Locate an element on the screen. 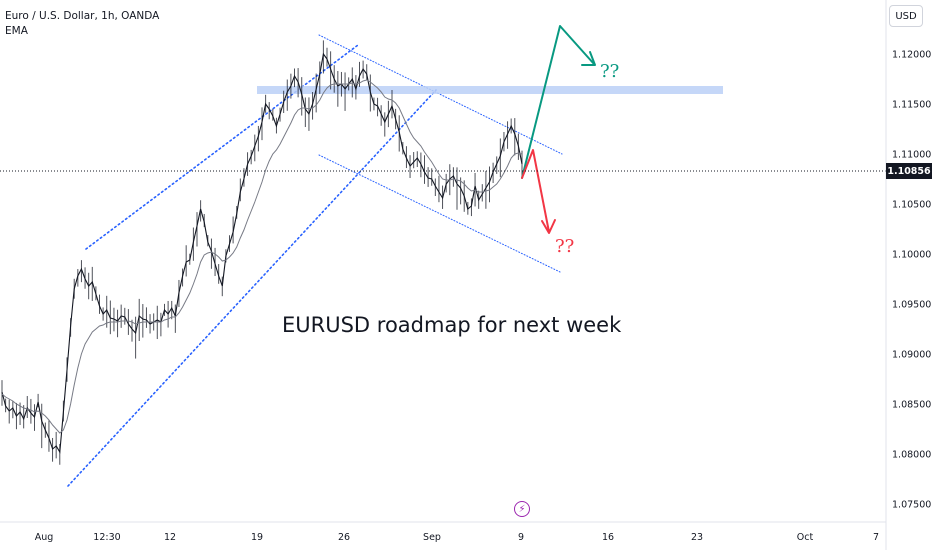  indicator-label: EMA is located at coordinates (16, 31).